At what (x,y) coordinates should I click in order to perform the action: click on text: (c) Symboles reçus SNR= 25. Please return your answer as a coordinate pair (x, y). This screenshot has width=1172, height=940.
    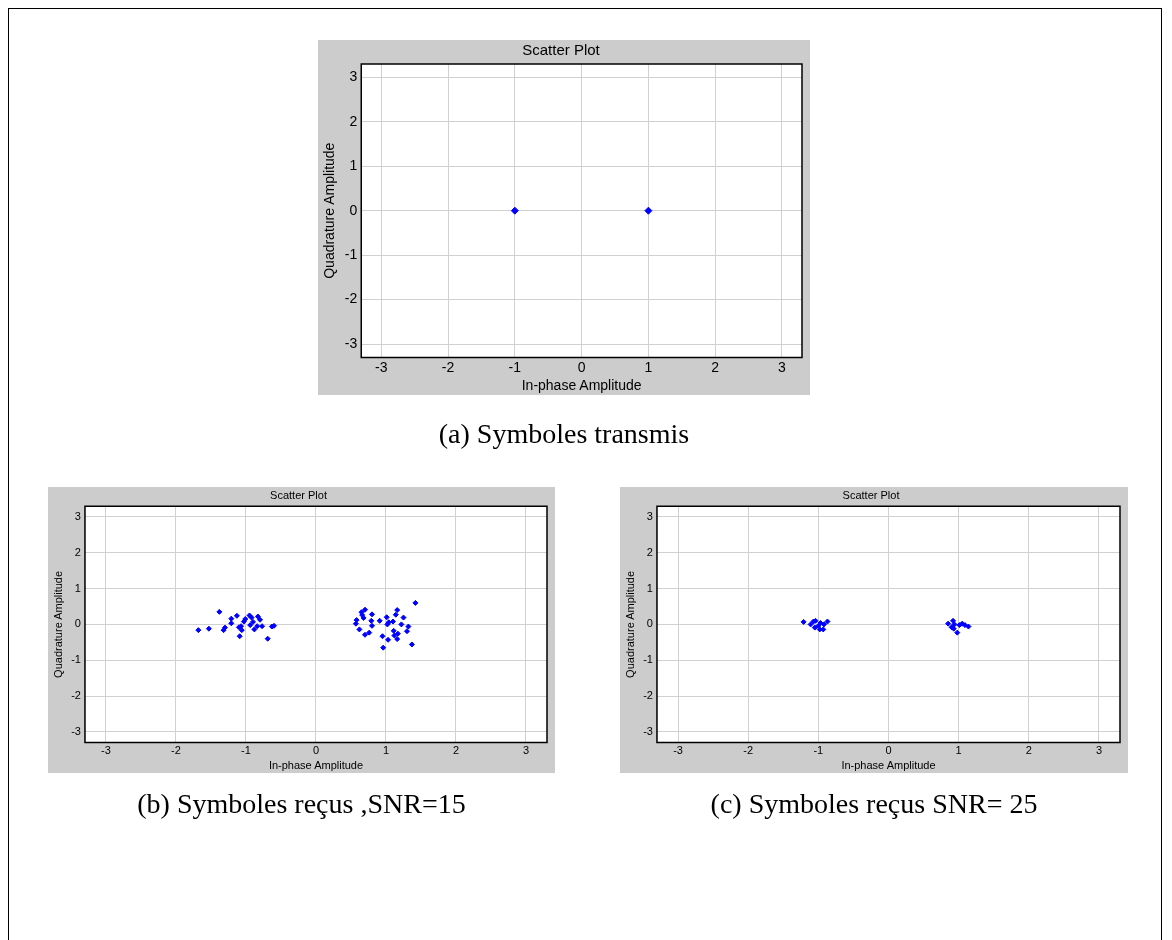
    Looking at the image, I should click on (874, 804).